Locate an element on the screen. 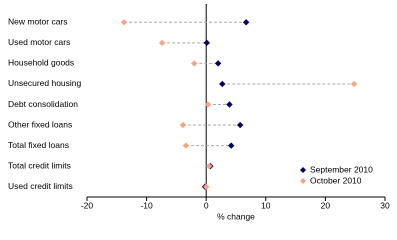  y-tick-label: Unsecured housing is located at coordinates (45, 83).